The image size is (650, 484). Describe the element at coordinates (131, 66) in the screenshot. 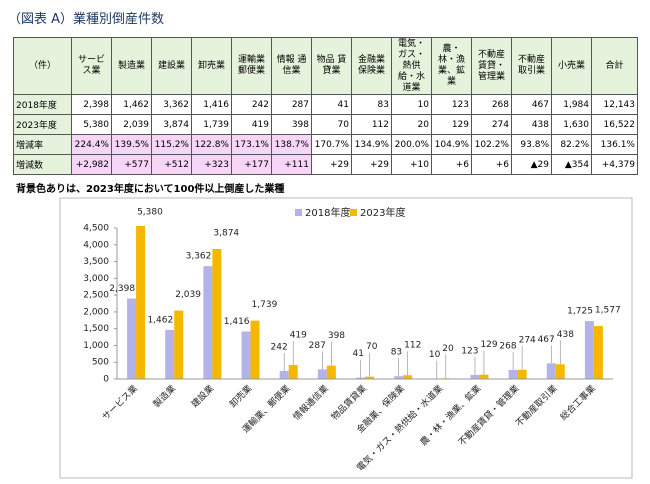

I see `table-cell: 製造業` at that location.